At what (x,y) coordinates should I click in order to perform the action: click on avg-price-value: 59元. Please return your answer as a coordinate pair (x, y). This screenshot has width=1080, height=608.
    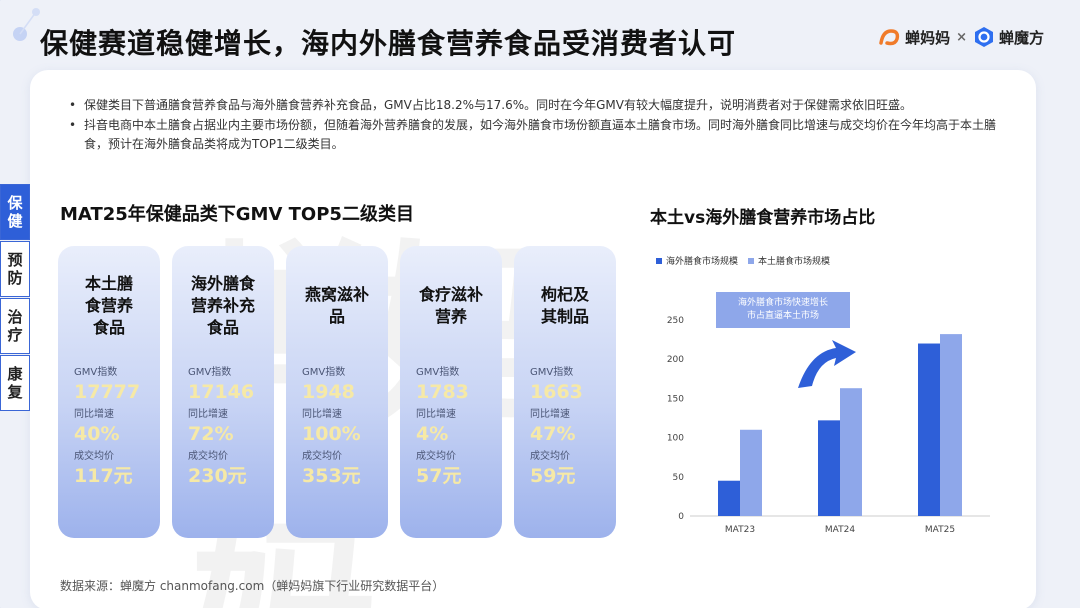
    Looking at the image, I should click on (553, 476).